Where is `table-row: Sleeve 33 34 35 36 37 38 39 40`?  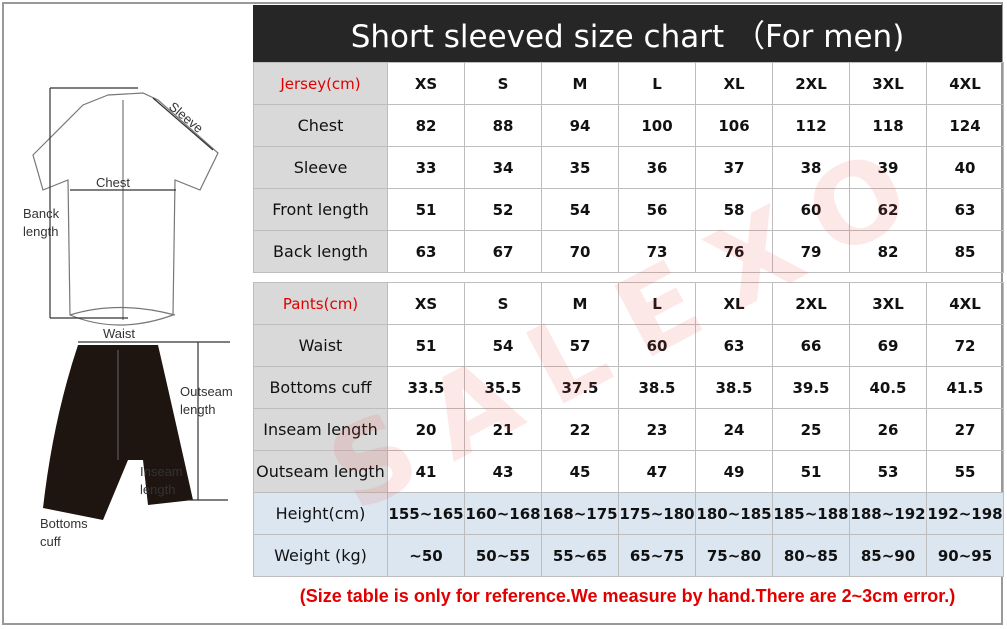 table-row: Sleeve 33 34 35 36 37 38 39 40 is located at coordinates (628, 167).